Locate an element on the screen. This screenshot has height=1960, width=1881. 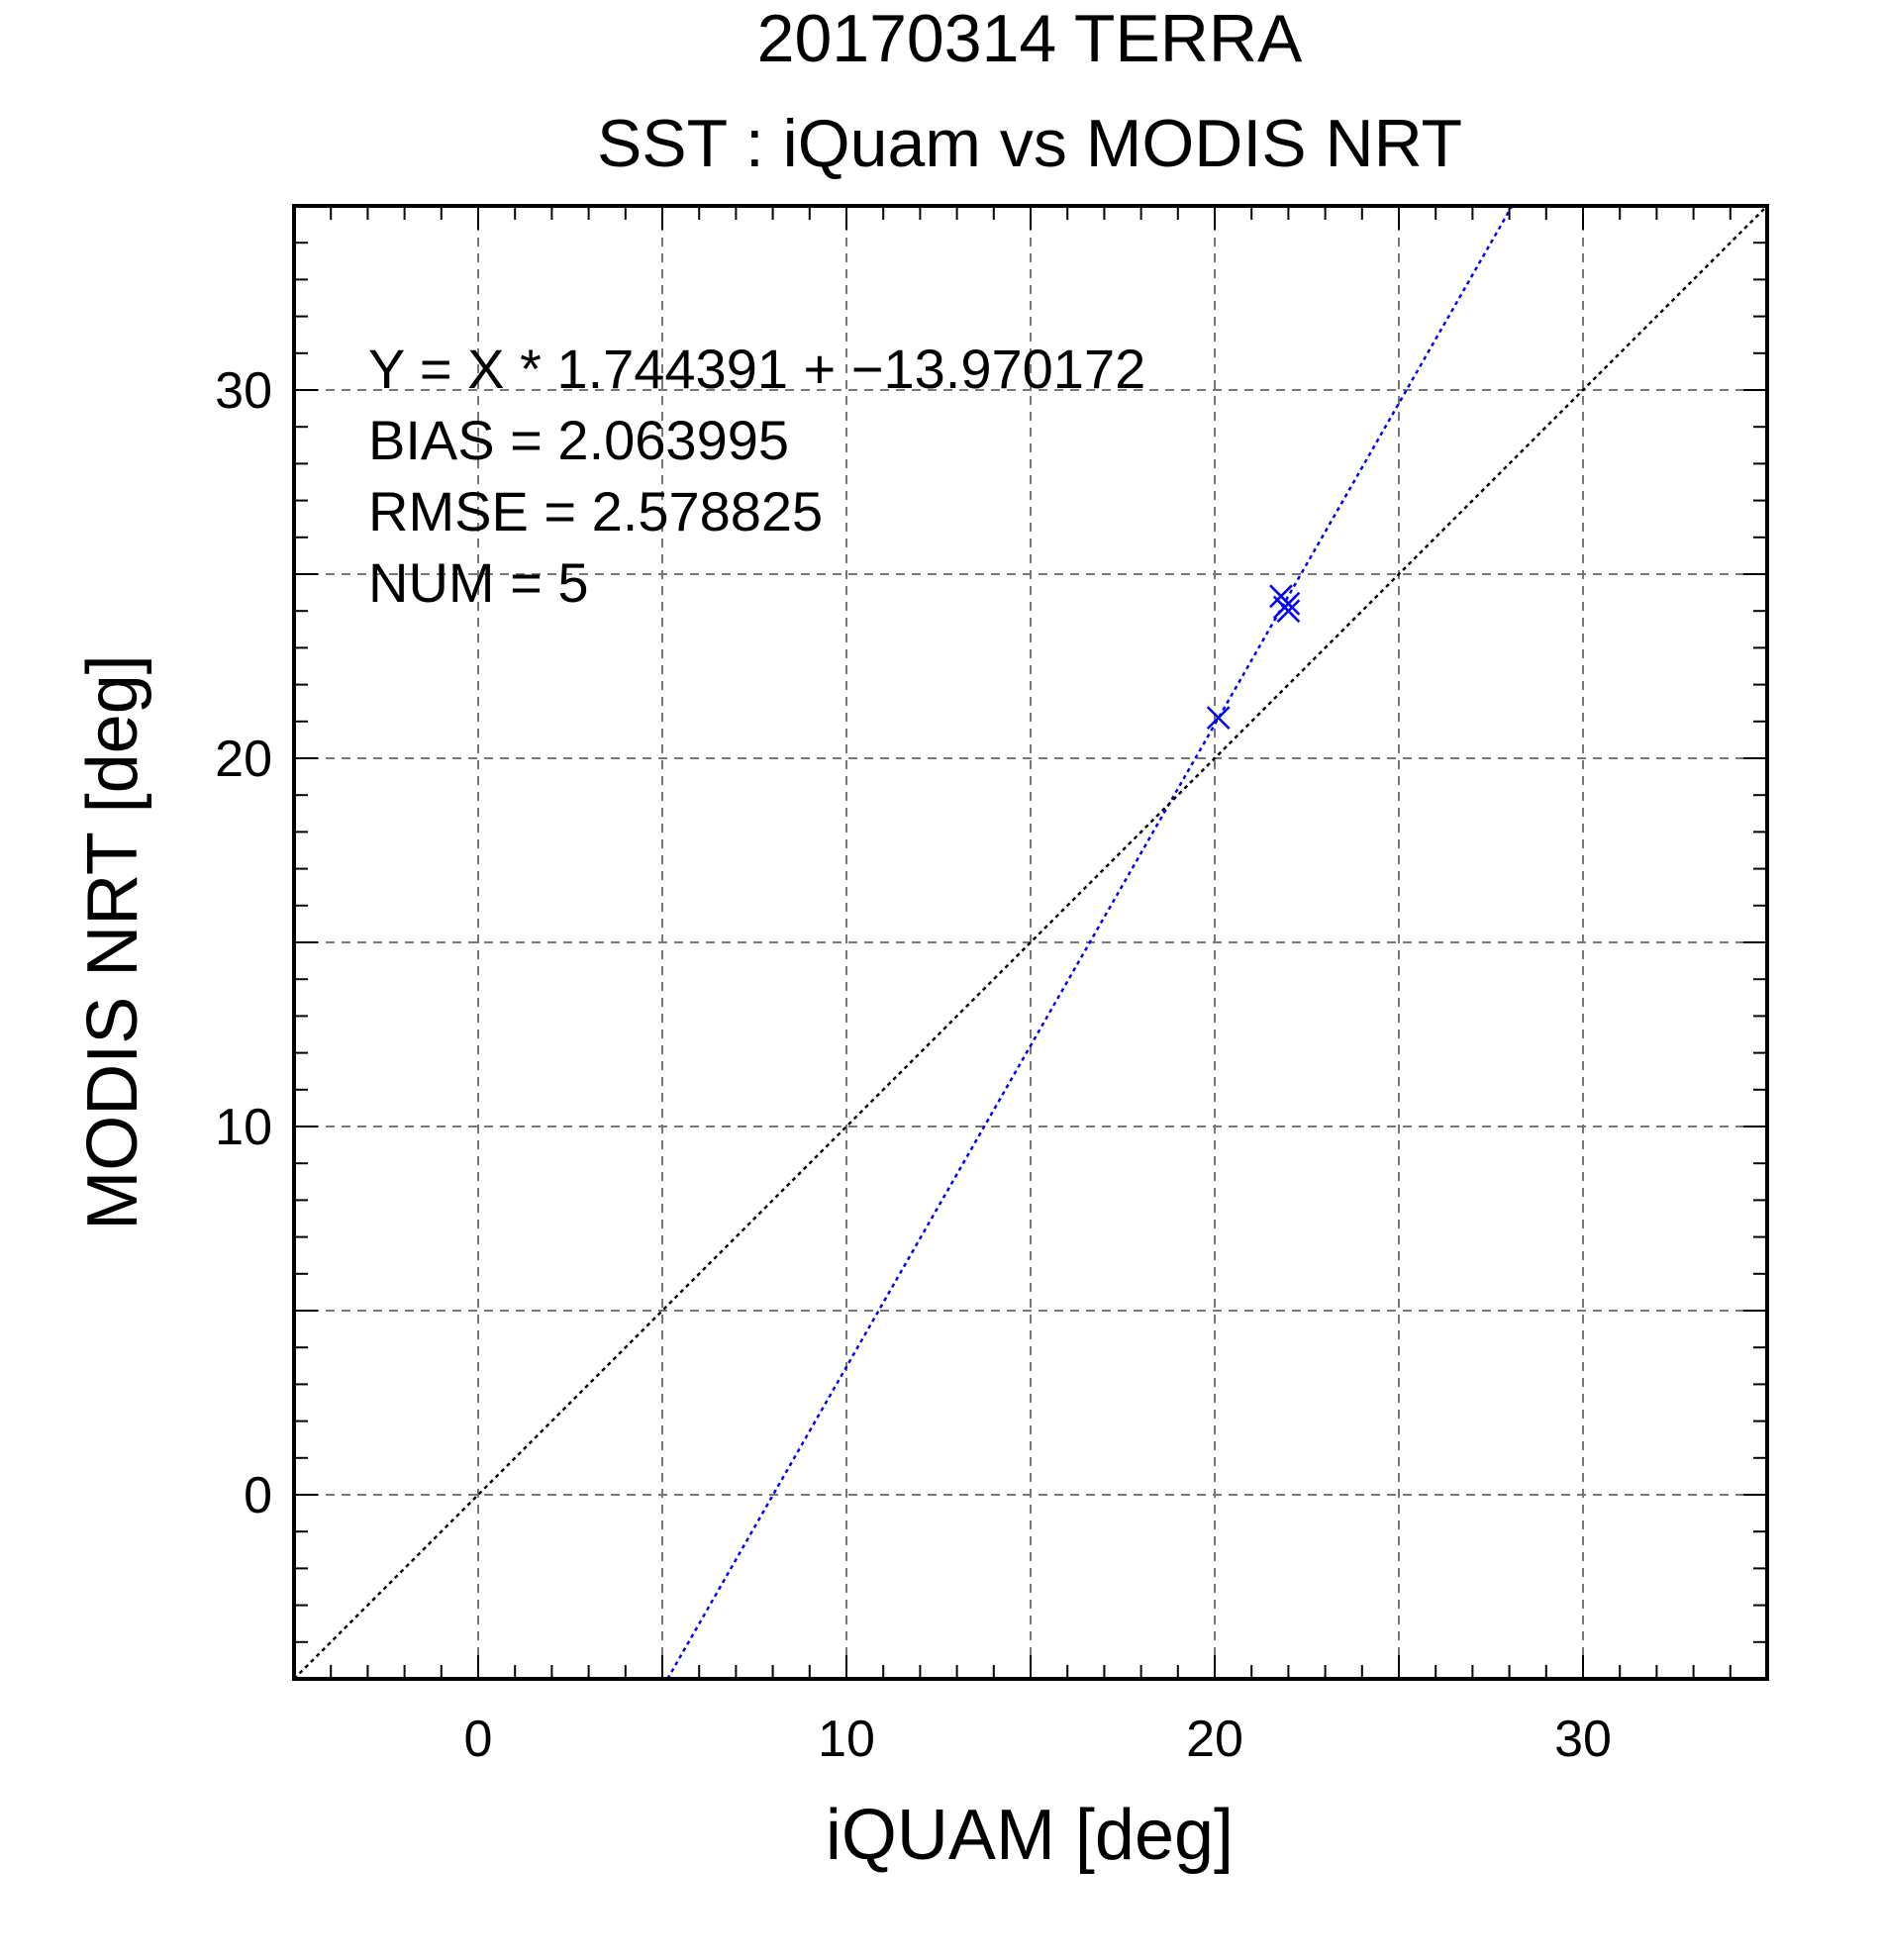
y-tick-label: 30 is located at coordinates (244, 391).